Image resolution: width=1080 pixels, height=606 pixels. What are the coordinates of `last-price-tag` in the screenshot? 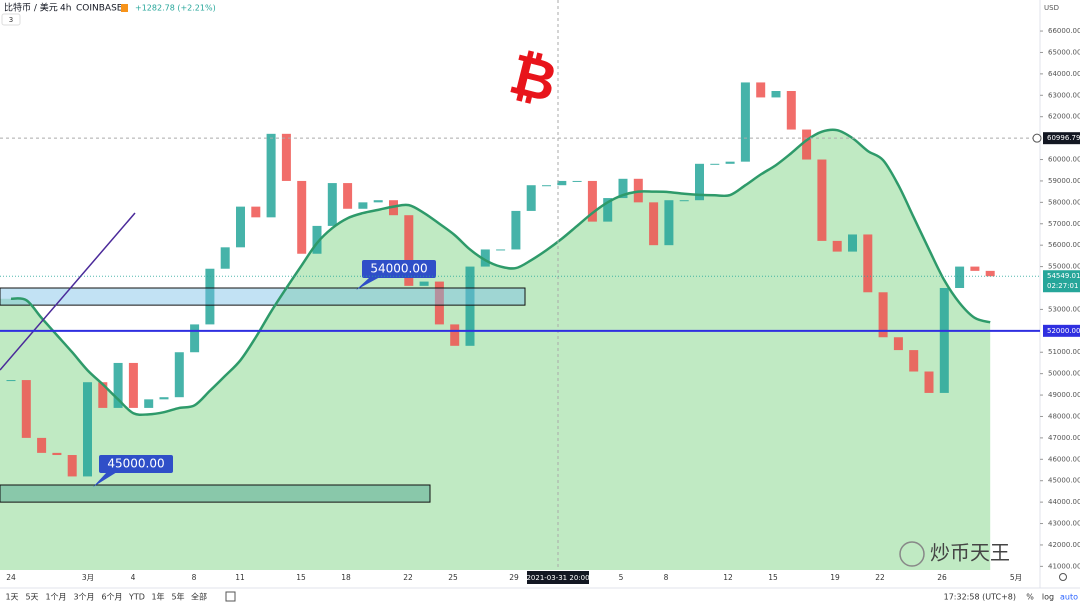 It's located at (1061, 281).